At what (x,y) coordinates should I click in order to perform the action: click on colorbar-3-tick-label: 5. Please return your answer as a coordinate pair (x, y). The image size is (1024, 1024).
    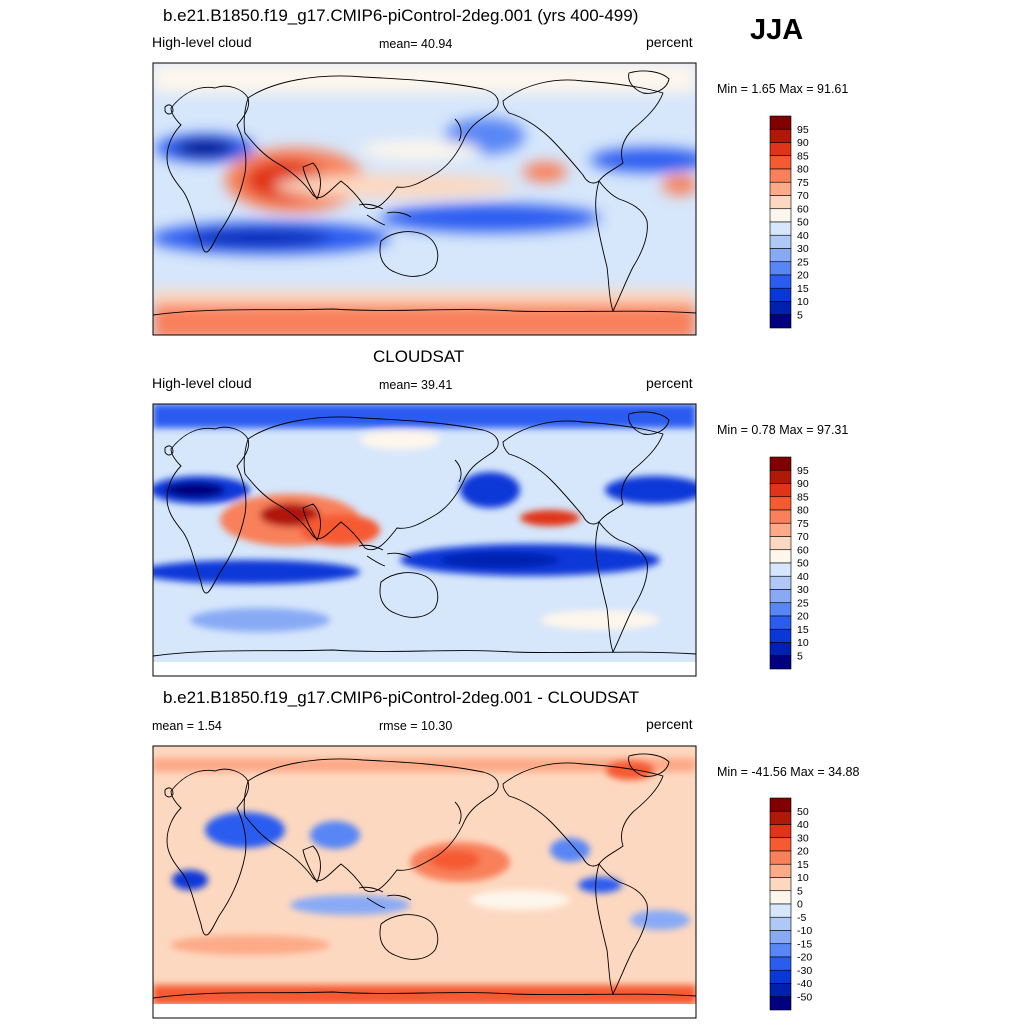
    Looking at the image, I should click on (800, 891).